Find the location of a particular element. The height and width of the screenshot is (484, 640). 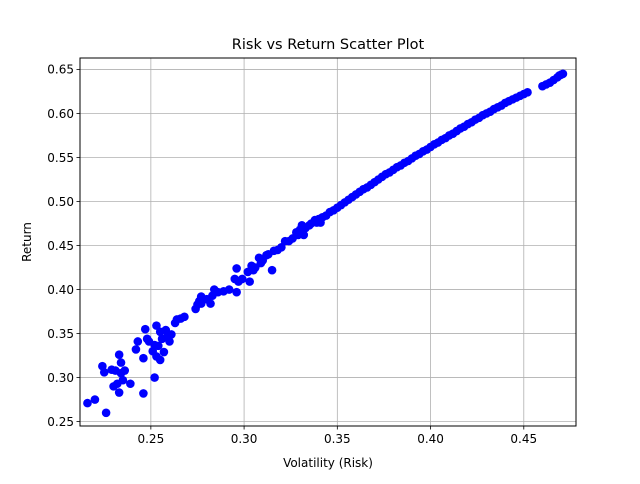

y-tick-label: 0.35 is located at coordinates (60, 334).